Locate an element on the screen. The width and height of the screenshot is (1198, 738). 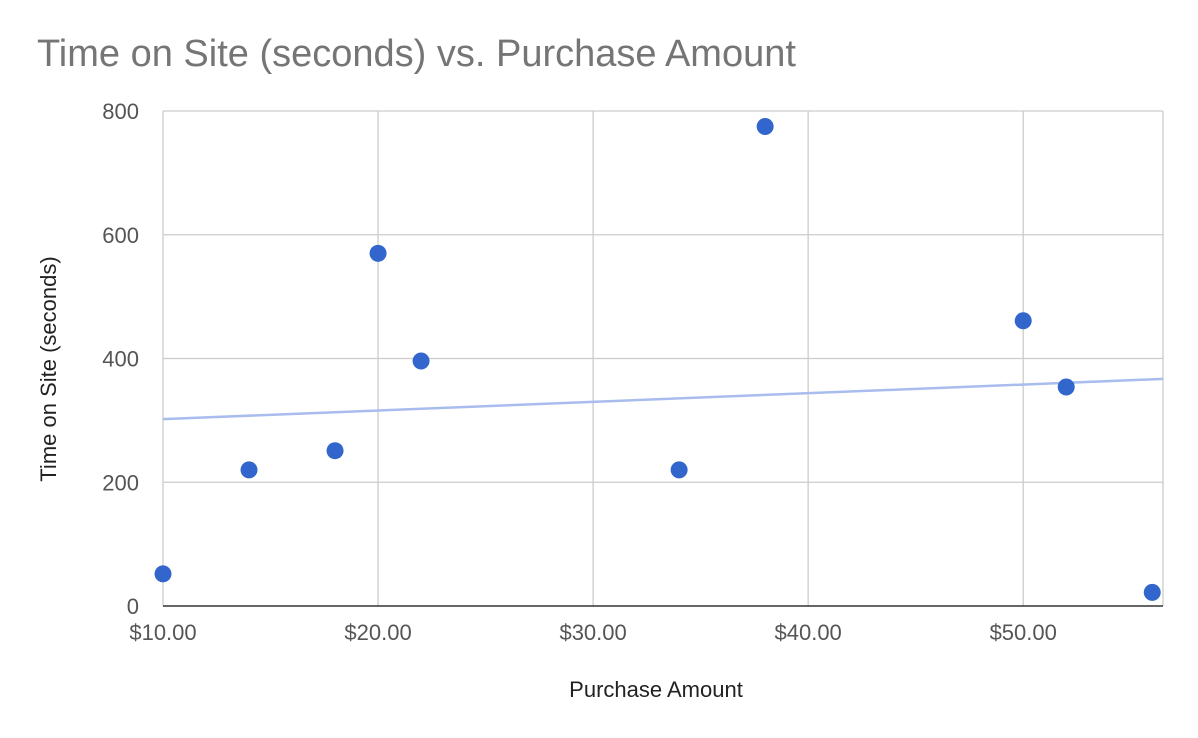
x-tick-label: $30.00 is located at coordinates (592, 632).